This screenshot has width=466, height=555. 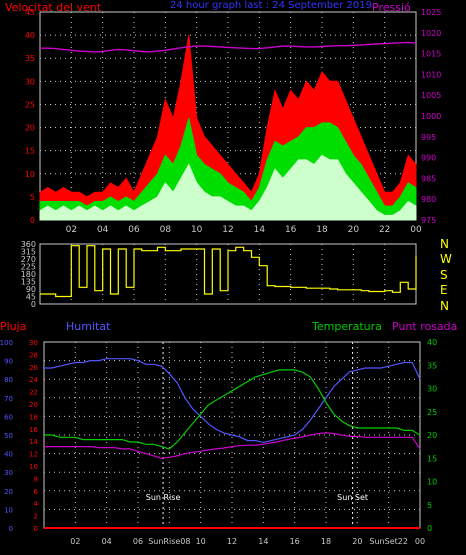 What do you see at coordinates (431, 12) in the screenshot?
I see `pressure-tick-right: 1025` at bounding box center [431, 12].